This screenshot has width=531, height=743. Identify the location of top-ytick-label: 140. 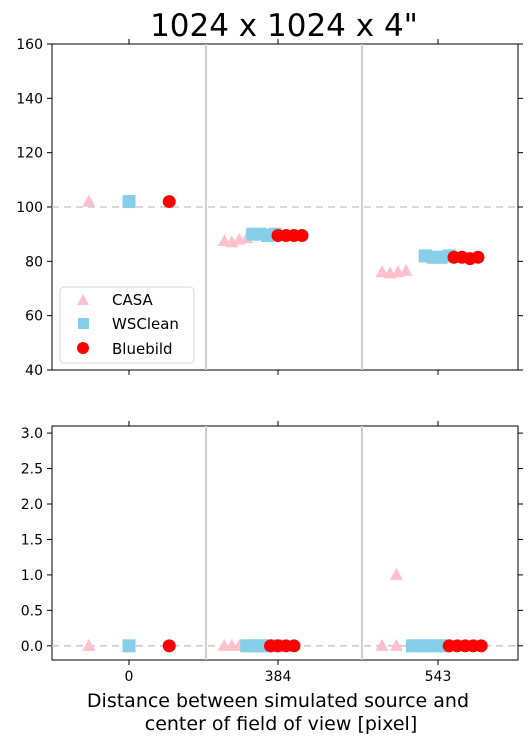
(29, 99).